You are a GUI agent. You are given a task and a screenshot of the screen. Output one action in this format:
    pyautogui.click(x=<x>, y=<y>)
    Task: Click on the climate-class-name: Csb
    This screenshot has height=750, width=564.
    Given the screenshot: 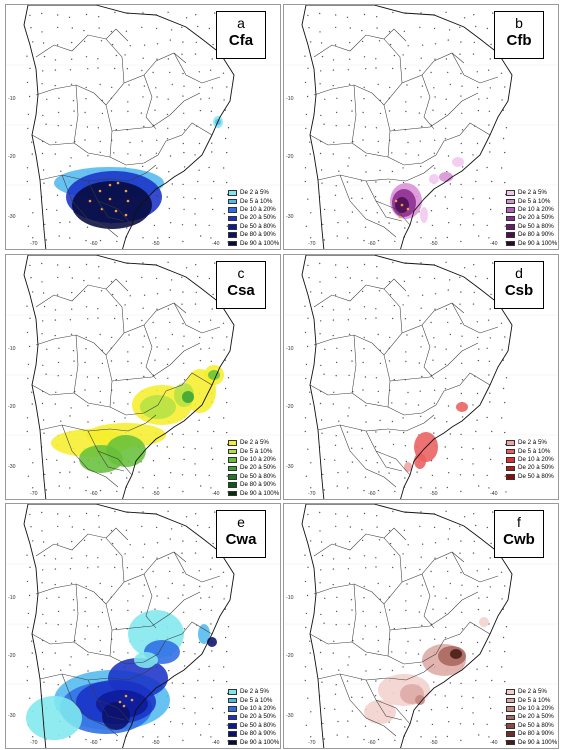 What is the action you would take?
    pyautogui.click(x=519, y=290)
    